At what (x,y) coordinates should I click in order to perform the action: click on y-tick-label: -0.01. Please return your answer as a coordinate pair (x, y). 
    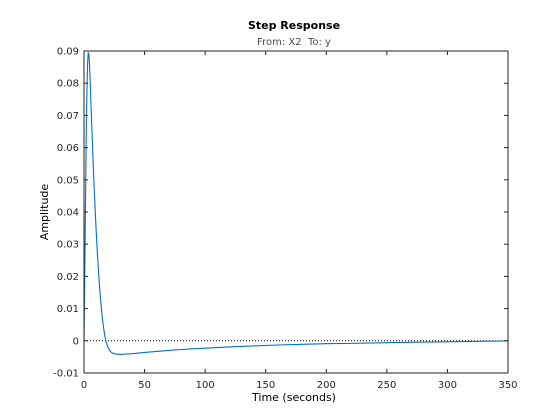
    Looking at the image, I should click on (66, 374).